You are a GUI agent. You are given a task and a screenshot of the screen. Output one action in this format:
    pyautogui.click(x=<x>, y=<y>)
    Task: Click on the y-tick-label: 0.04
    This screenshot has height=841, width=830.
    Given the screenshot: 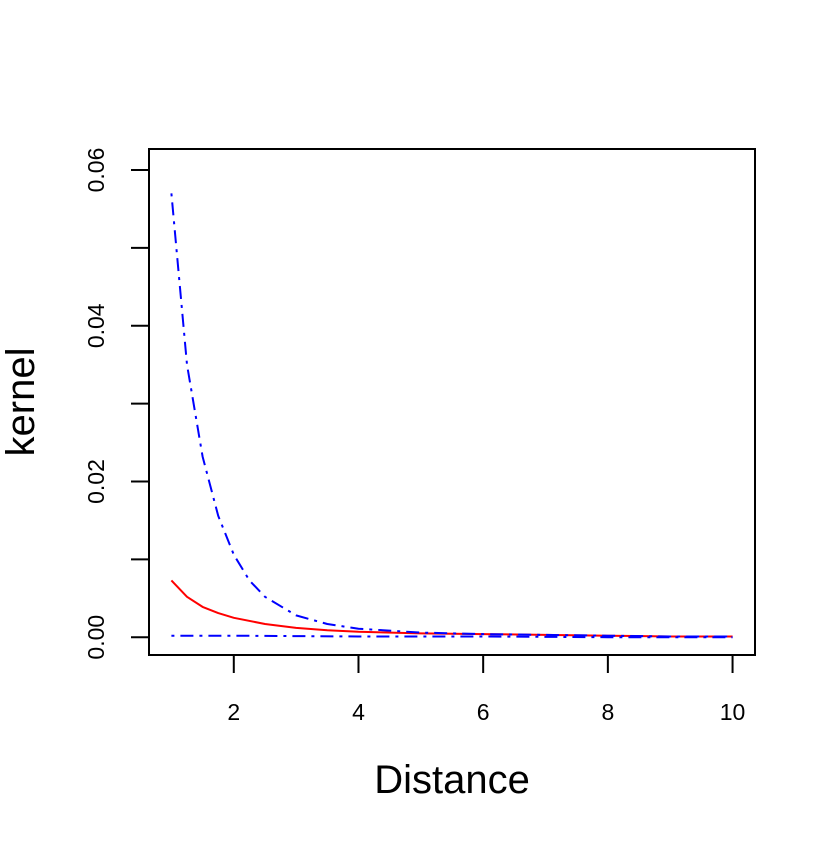 What is the action you would take?
    pyautogui.click(x=96, y=325)
    